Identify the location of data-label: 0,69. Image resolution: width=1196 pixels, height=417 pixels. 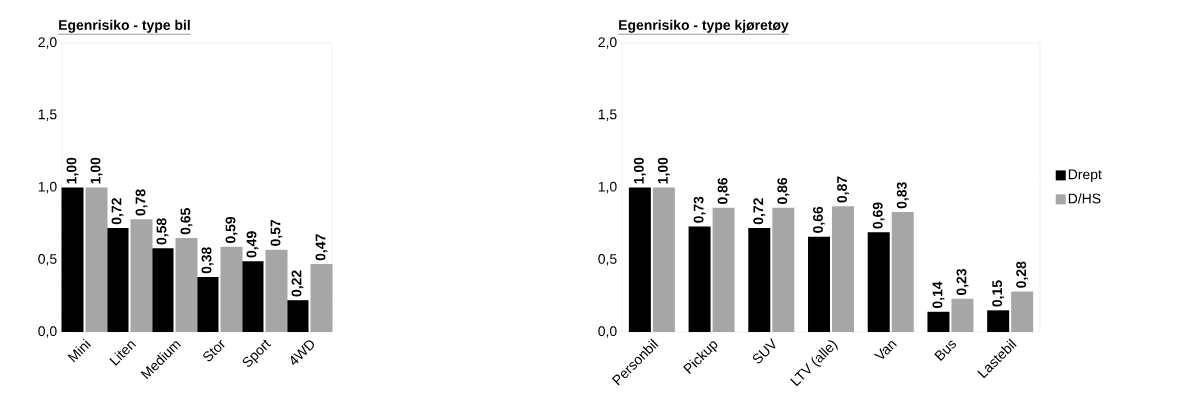
(878, 215).